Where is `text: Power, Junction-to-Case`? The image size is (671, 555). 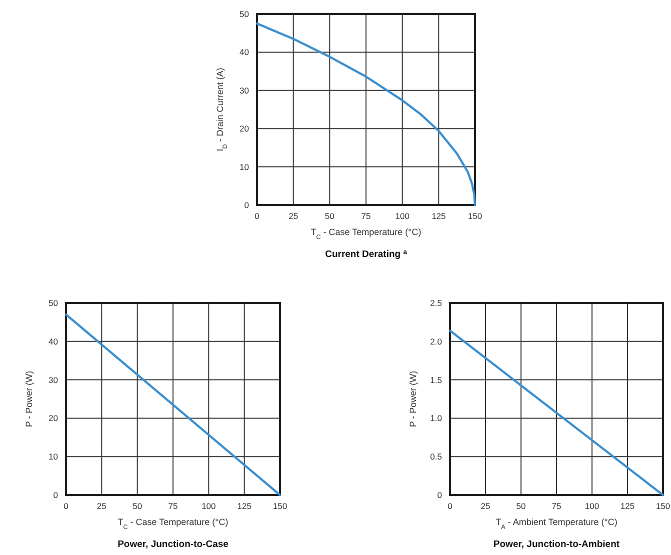
text: Power, Junction-to-Case is located at coordinates (173, 544).